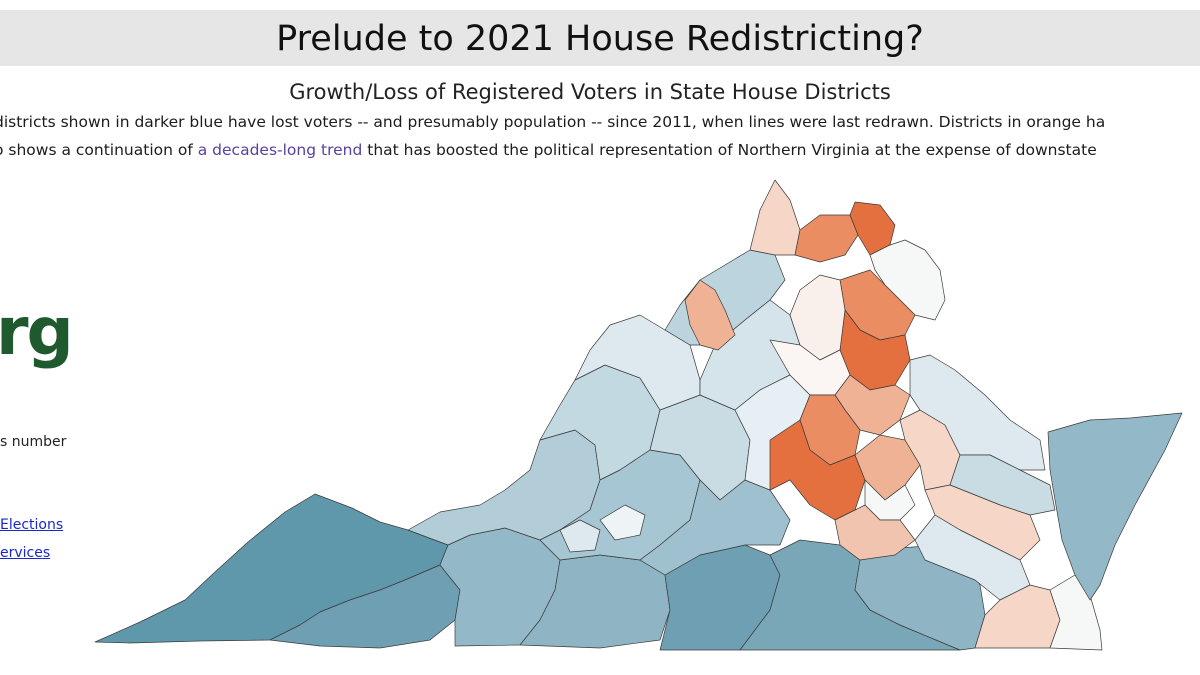 The height and width of the screenshot is (675, 1200). What do you see at coordinates (280, 150) in the screenshot?
I see `decades-long-trend-link: a decades-long trend` at bounding box center [280, 150].